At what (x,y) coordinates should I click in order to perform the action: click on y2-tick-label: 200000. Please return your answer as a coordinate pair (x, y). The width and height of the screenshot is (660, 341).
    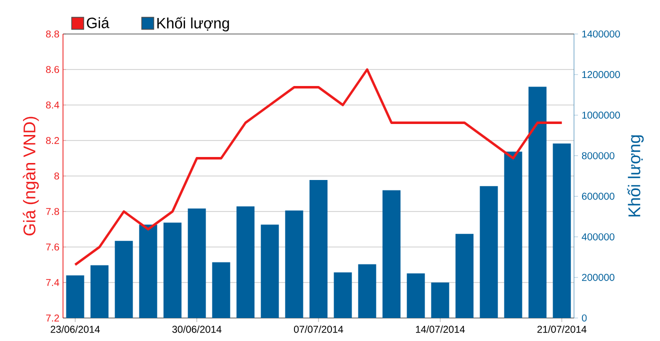
    Looking at the image, I should click on (598, 277).